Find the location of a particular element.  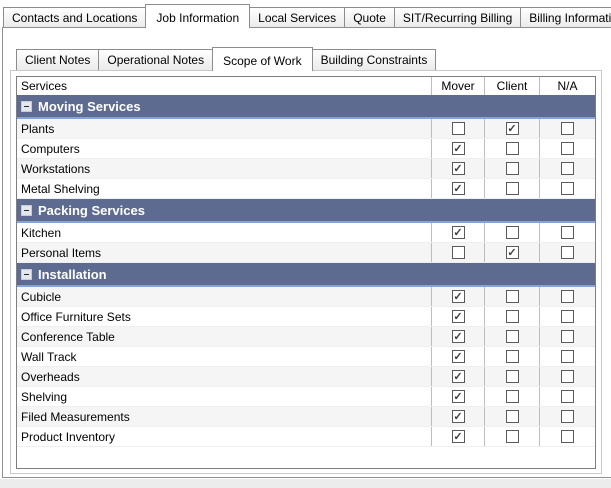

group-header-packing-services: Packing Services is located at coordinates (306, 211).